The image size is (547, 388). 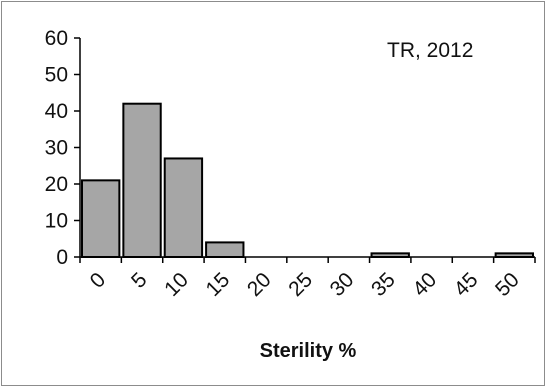 What do you see at coordinates (98, 280) in the screenshot?
I see `x-tick-label-0: 0` at bounding box center [98, 280].